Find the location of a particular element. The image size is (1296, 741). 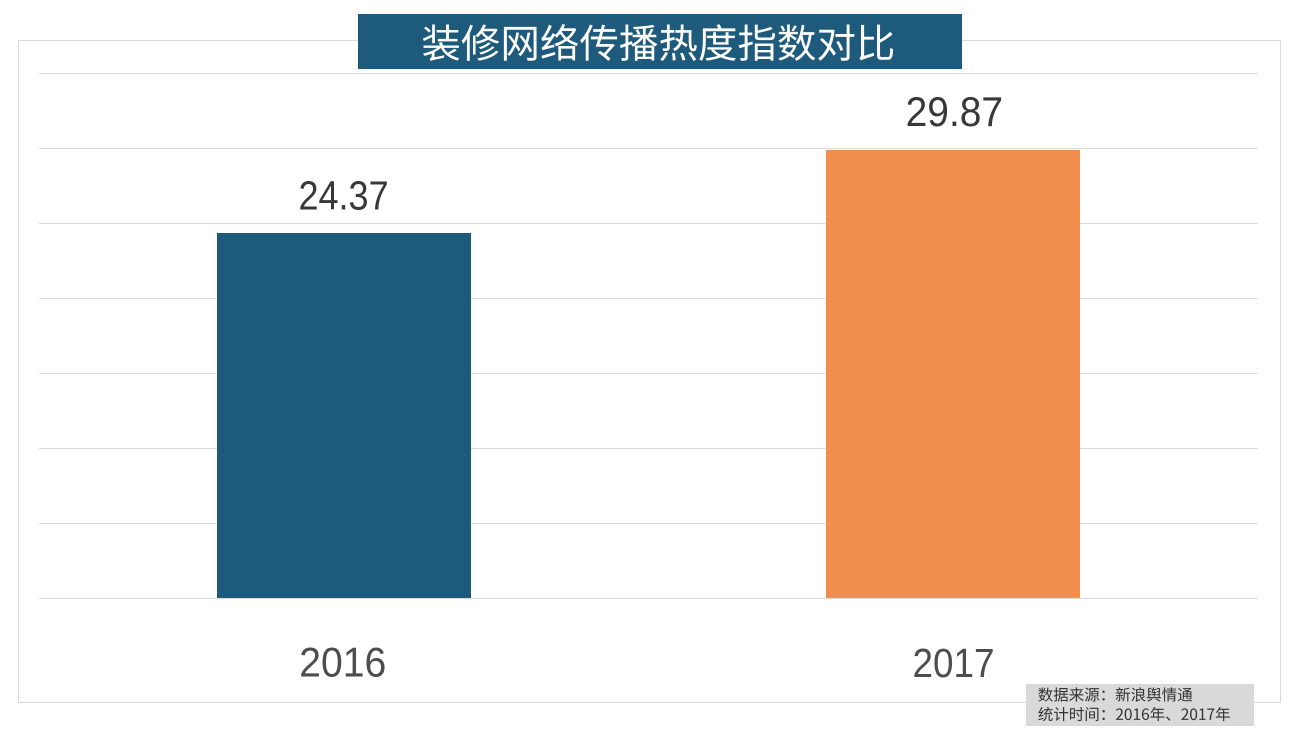

svg-text: 24.37 is located at coordinates (343, 197).